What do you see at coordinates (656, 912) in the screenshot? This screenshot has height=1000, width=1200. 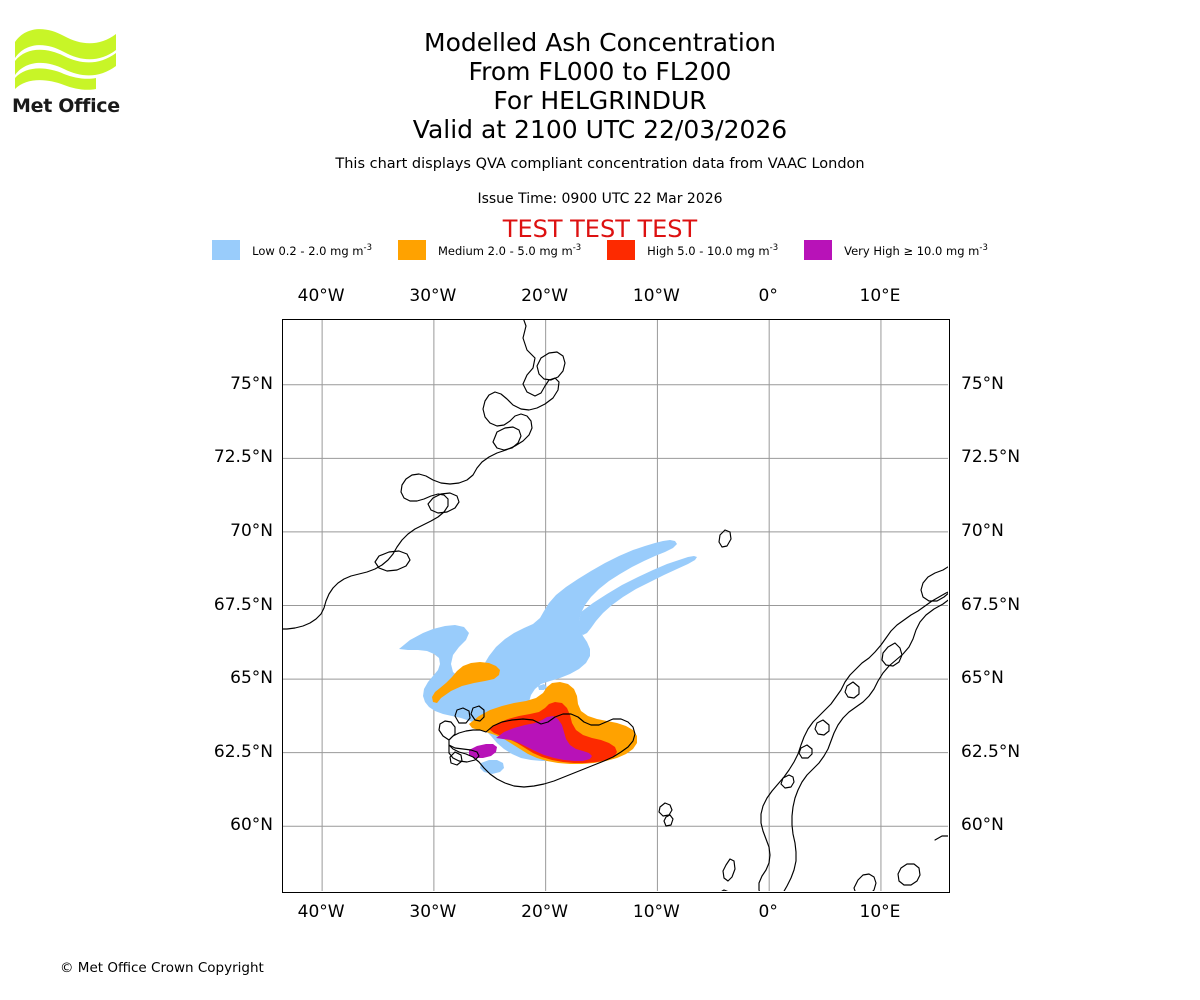 I see `lon-tick-bottom-3: 10°W` at bounding box center [656, 912].